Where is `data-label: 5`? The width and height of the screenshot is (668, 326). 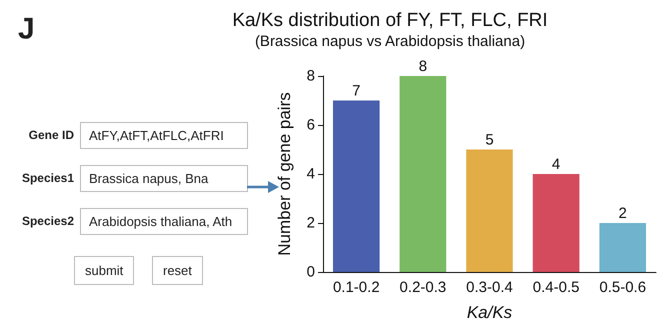 data-label: 5 is located at coordinates (489, 140).